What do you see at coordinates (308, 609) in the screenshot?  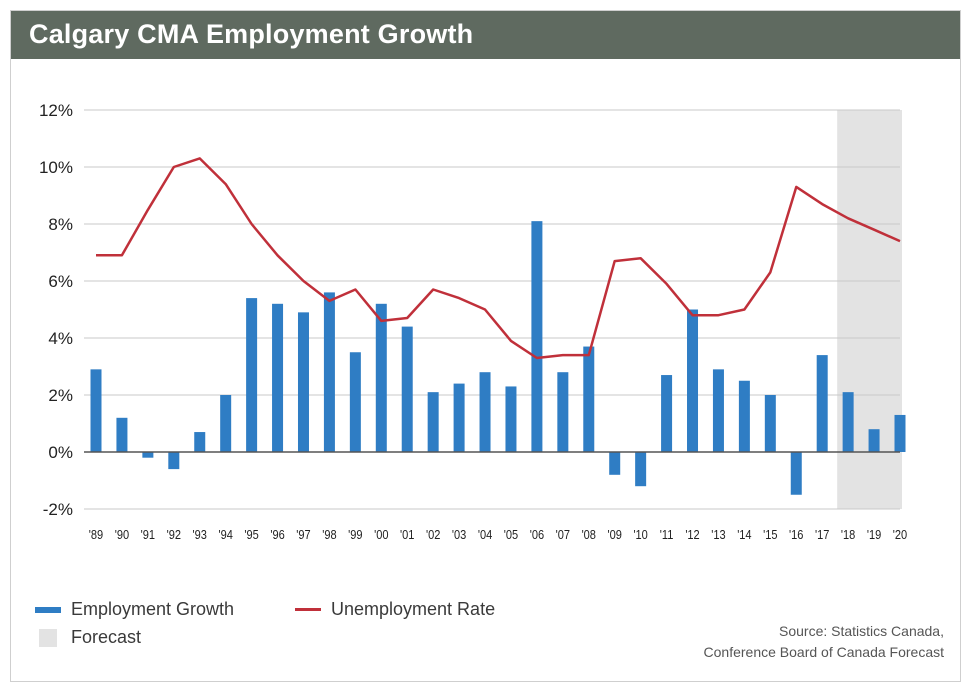 I see `legend-line-swatch` at bounding box center [308, 609].